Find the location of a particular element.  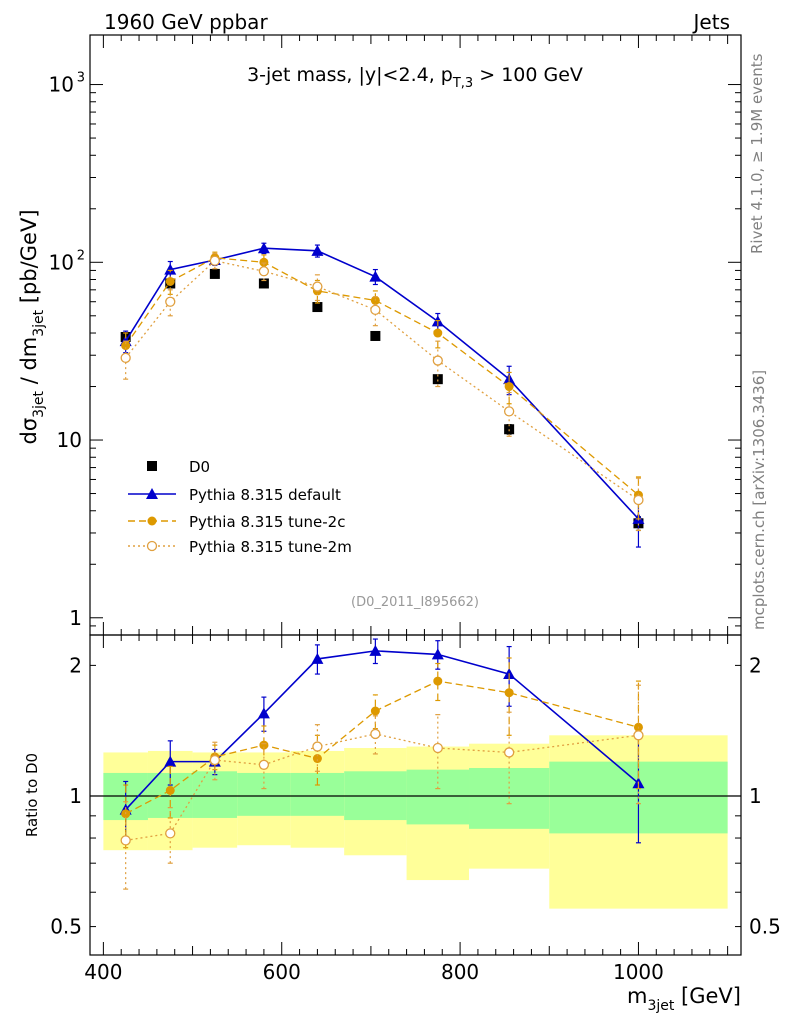

mcplots-label: mcplots.cern.ch [arXiv:1306.3436] is located at coordinates (759, 500).